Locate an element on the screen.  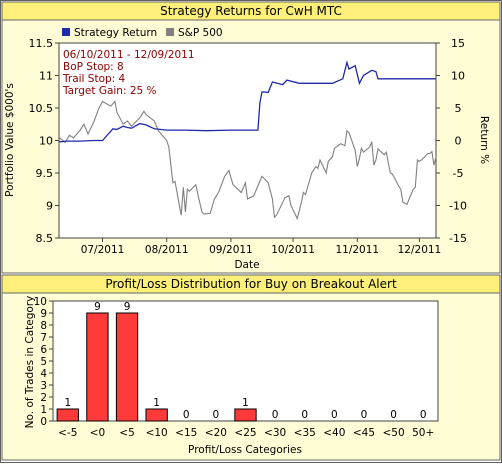
bar-y-tick-label: 0 is located at coordinates (43, 422).